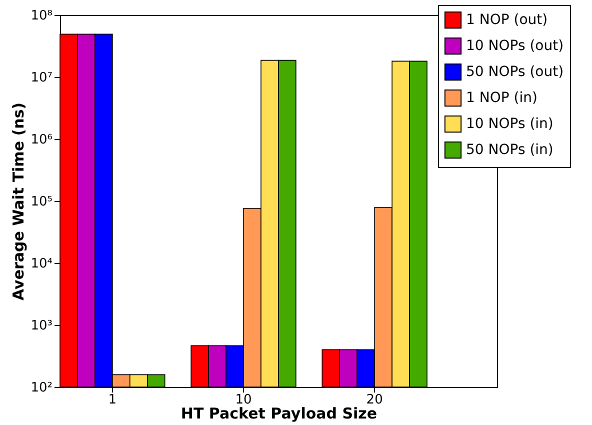  Describe the element at coordinates (279, 413) in the screenshot. I see `x-axis-title: HT Packet Payload Size` at that location.